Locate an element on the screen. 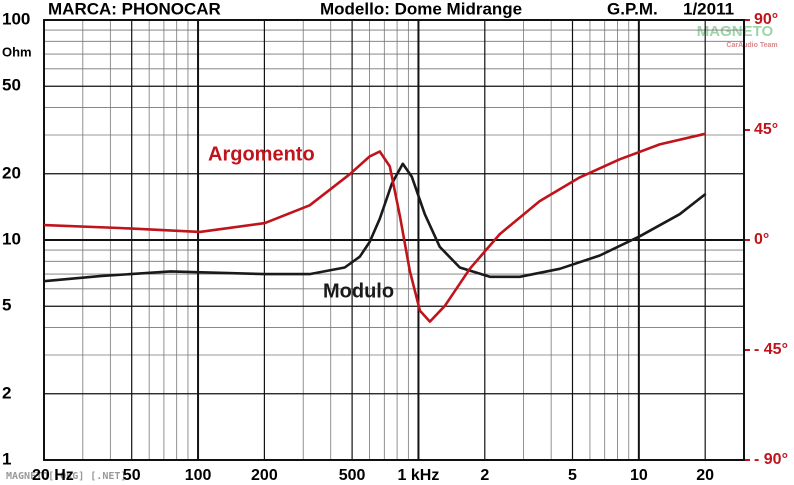 The width and height of the screenshot is (794, 485). y-tick-label: 1 is located at coordinates (6, 458).